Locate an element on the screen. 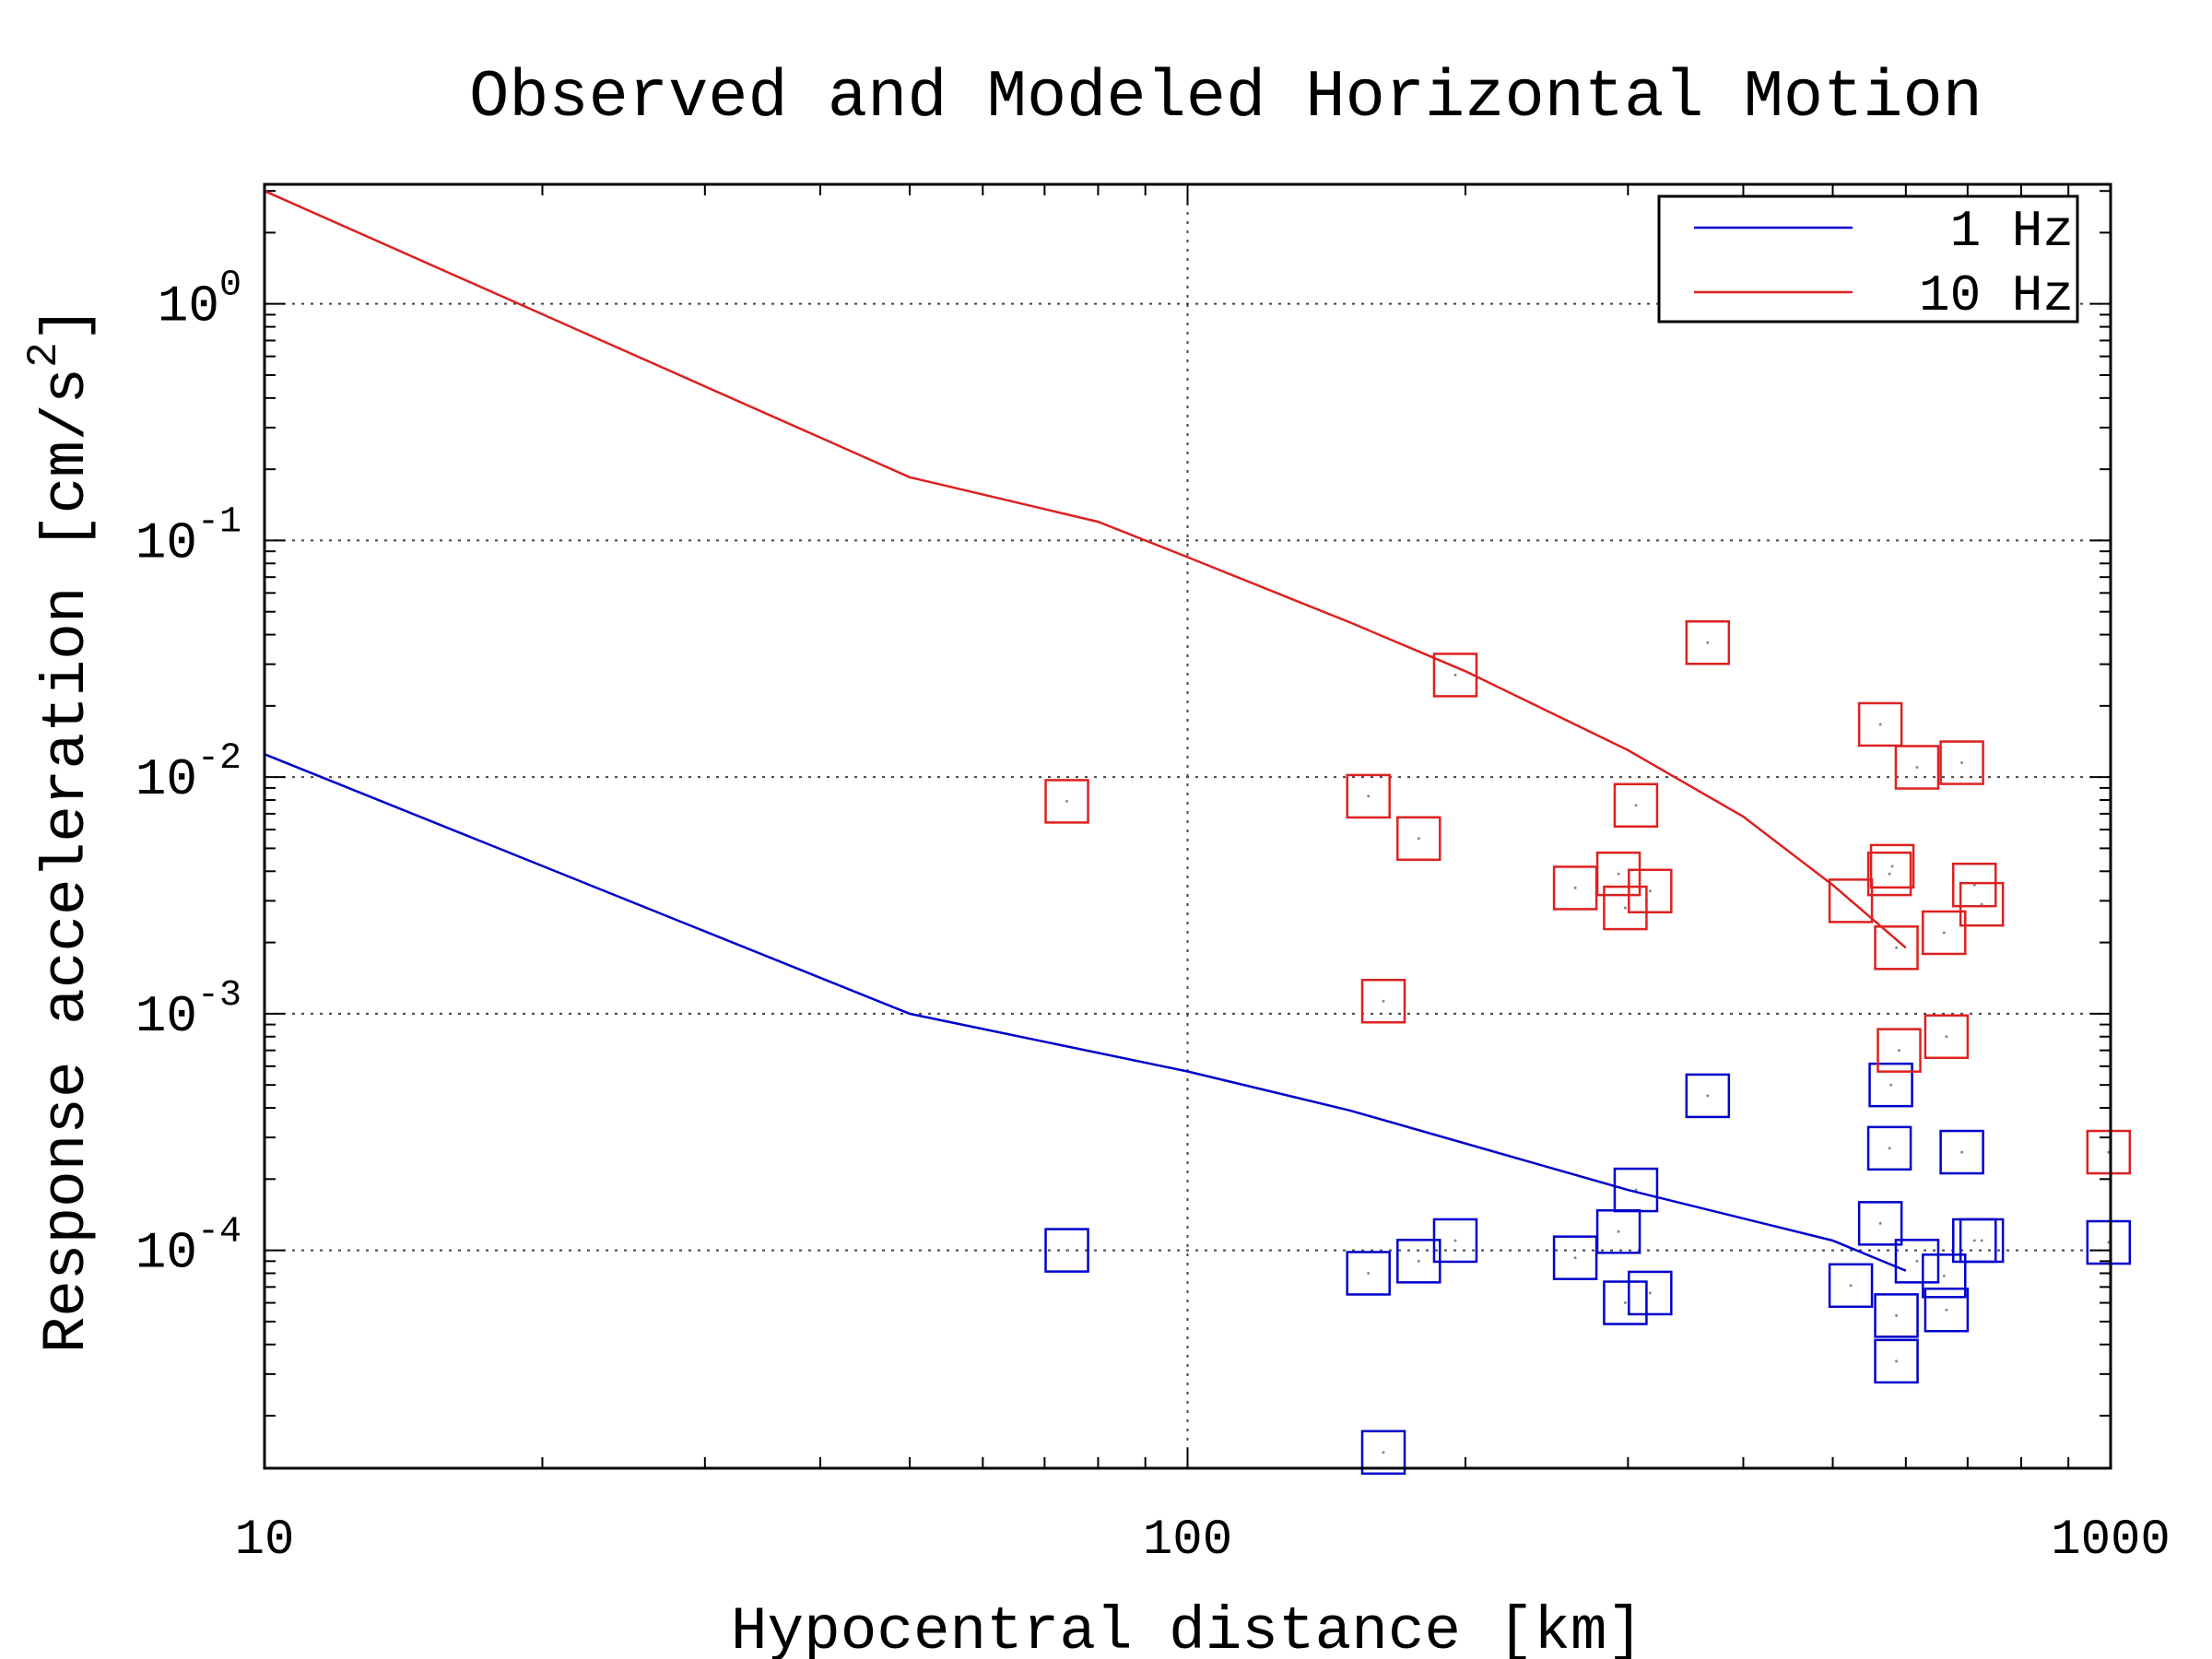 This screenshot has width=2212, height=1659. legend-label: 10 Hz is located at coordinates (1996, 295).